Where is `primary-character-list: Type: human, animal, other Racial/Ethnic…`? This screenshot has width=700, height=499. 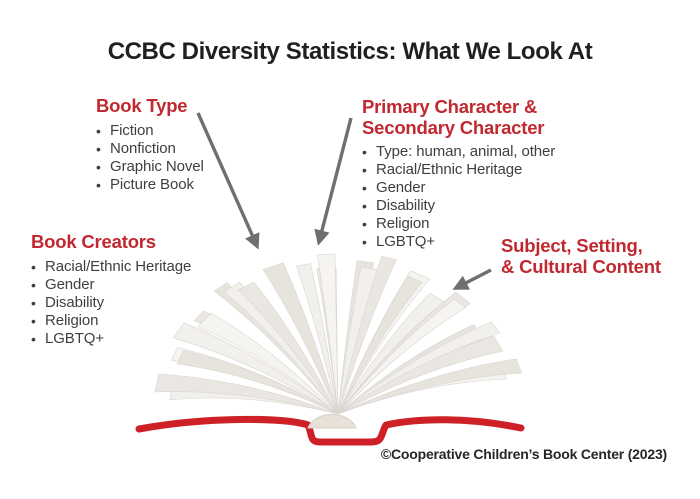 primary-character-list: Type: human, animal, other Racial/Ethnic… is located at coordinates (458, 197).